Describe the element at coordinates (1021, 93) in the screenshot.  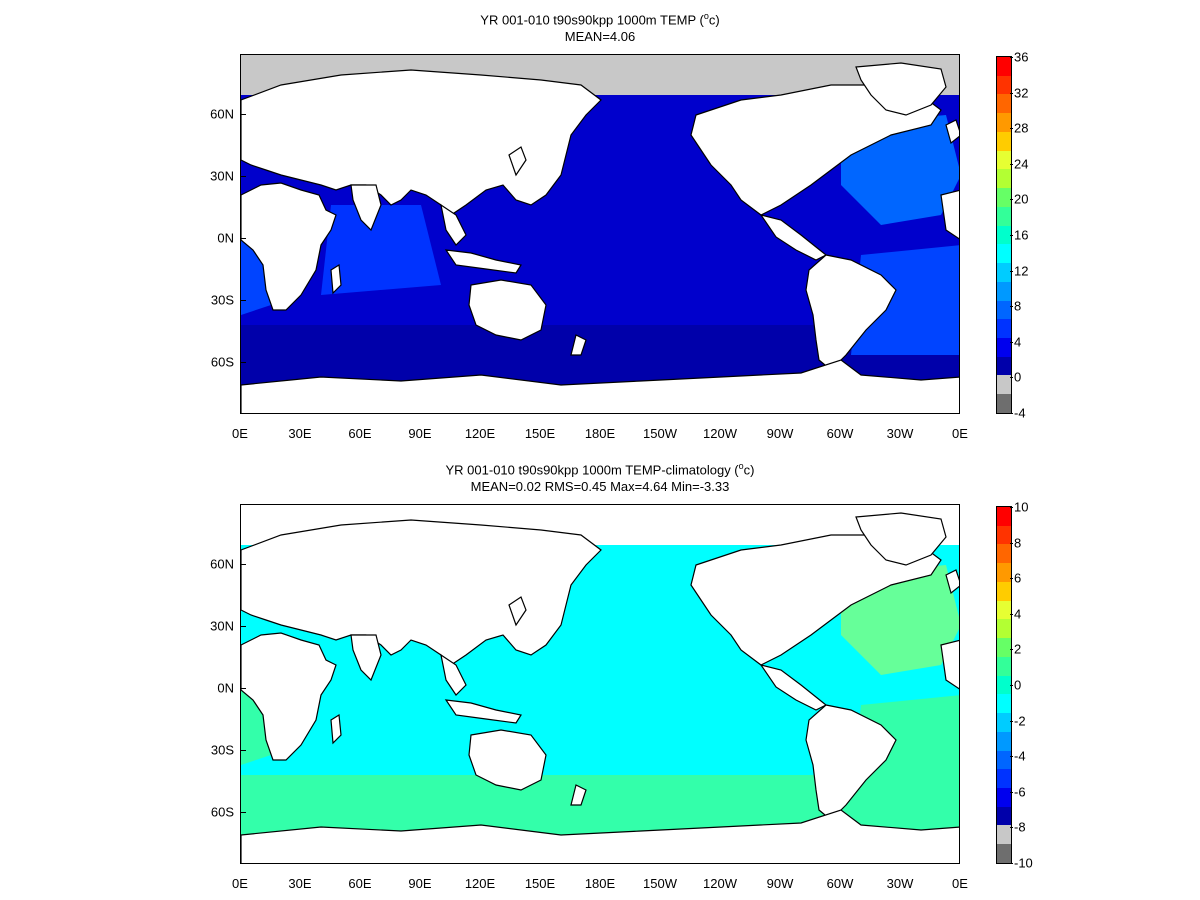
I see `colorbar-label: 32` at that location.